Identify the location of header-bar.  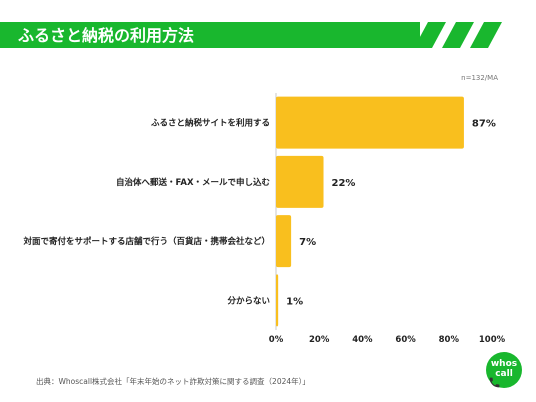
(251, 35).